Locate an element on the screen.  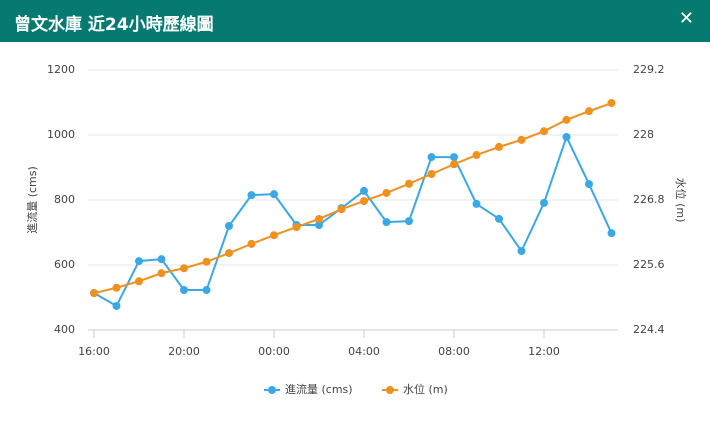
modal-title: 曾文水庫 近24小時歷線圖 is located at coordinates (114, 25).